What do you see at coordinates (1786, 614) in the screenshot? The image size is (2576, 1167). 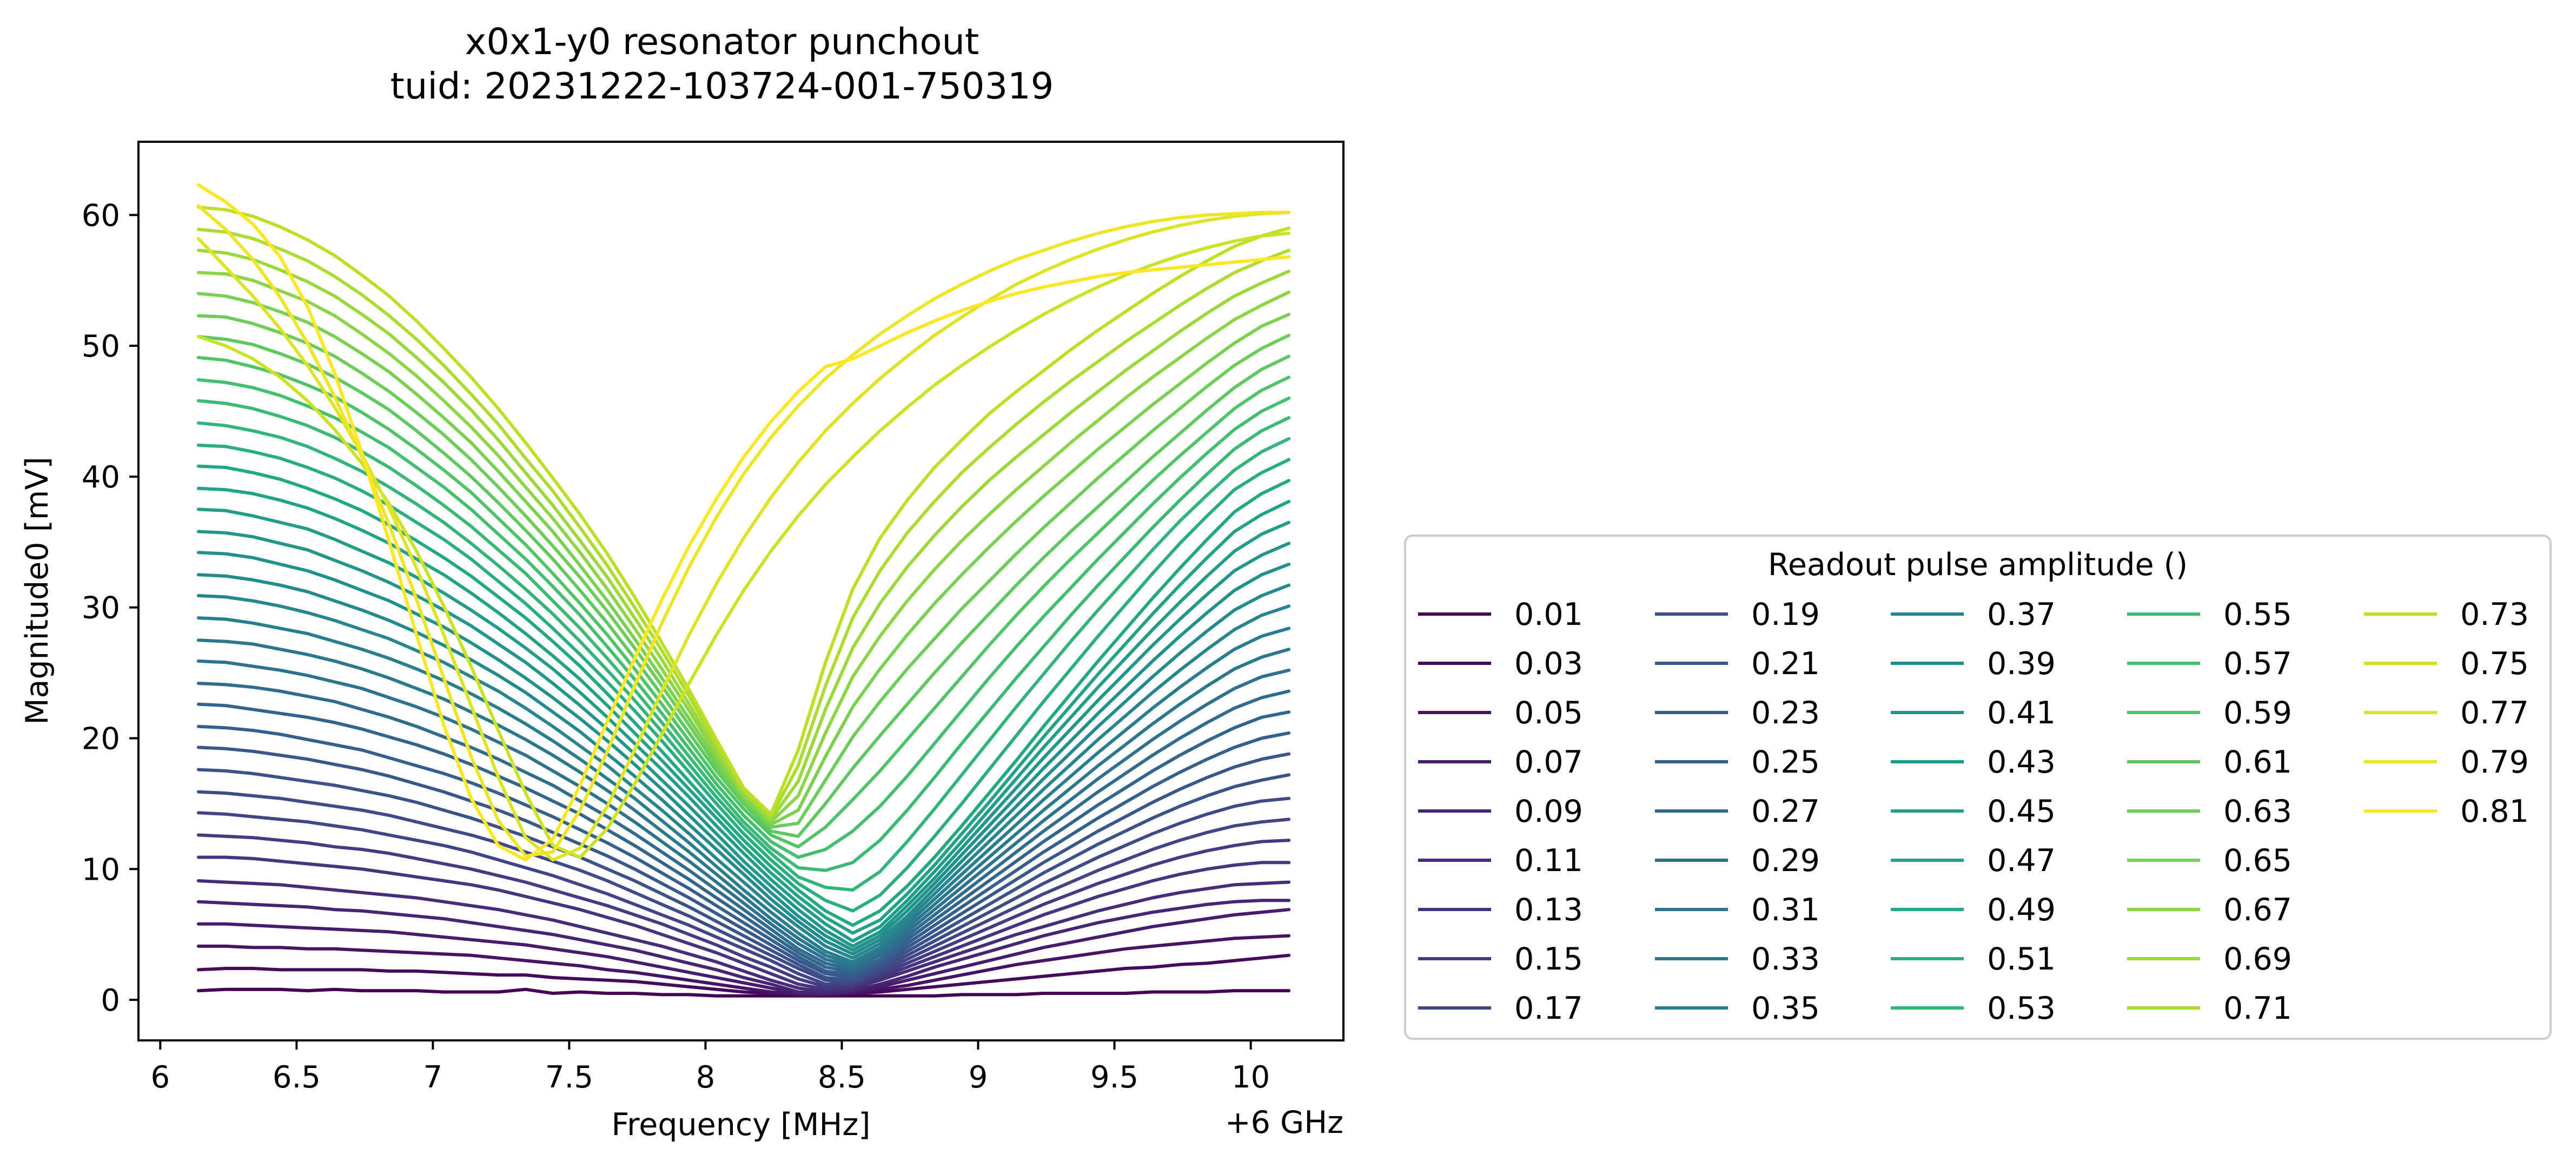 I see `legend-label-0.19: 0.19` at bounding box center [1786, 614].